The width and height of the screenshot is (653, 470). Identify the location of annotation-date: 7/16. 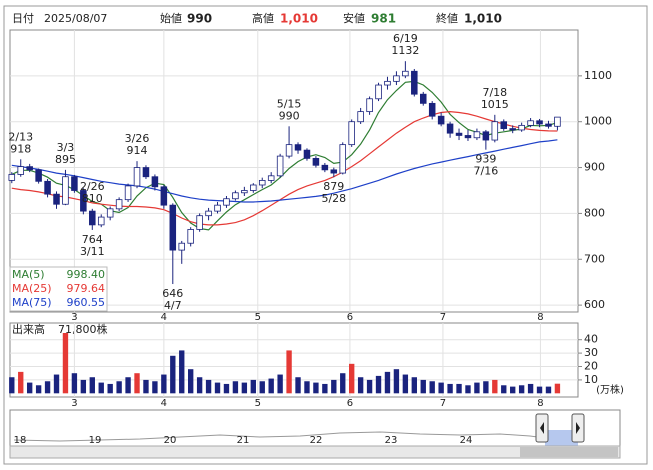
(486, 171).